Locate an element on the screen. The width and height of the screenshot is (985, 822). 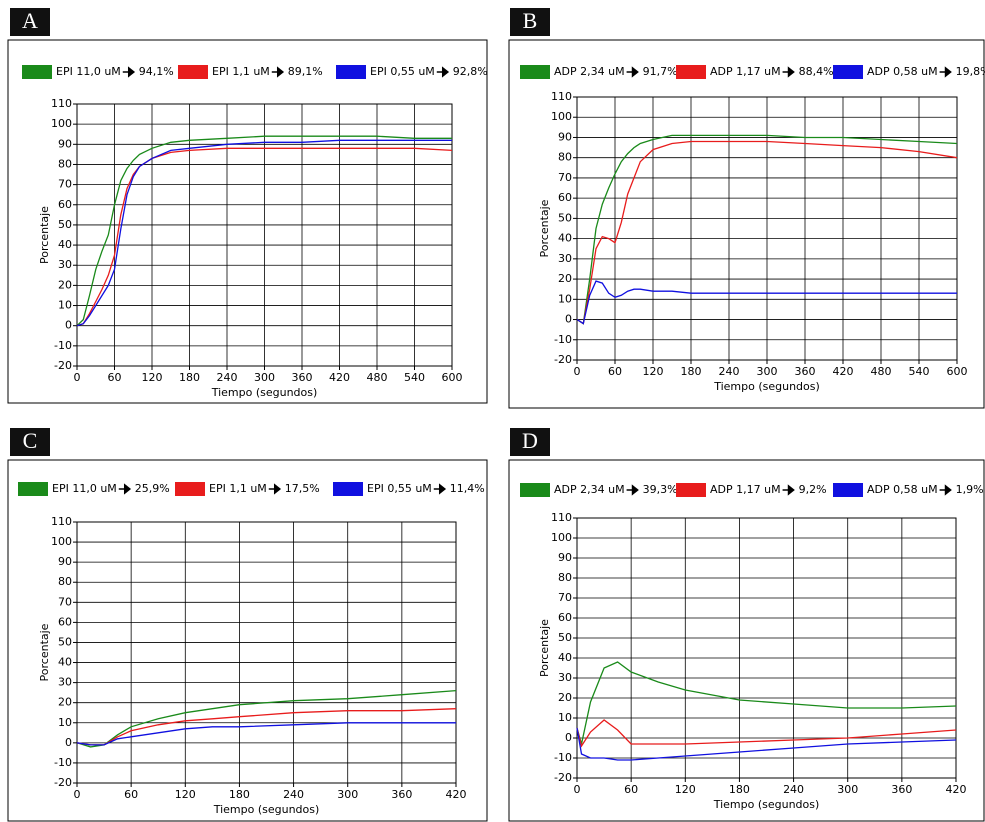
legend-result: 88,4% is located at coordinates (816, 71).